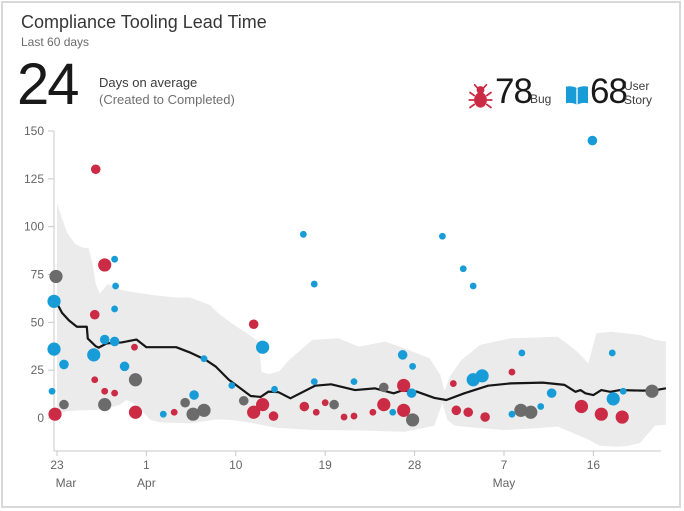  What do you see at coordinates (146, 483) in the screenshot?
I see `x-month-label: Apr` at bounding box center [146, 483].